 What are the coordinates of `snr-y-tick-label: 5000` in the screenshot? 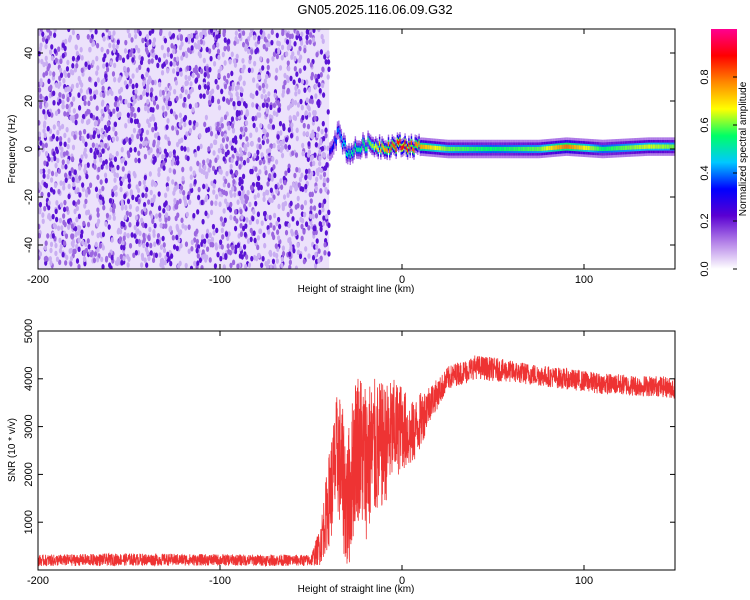 It's located at (29, 331).